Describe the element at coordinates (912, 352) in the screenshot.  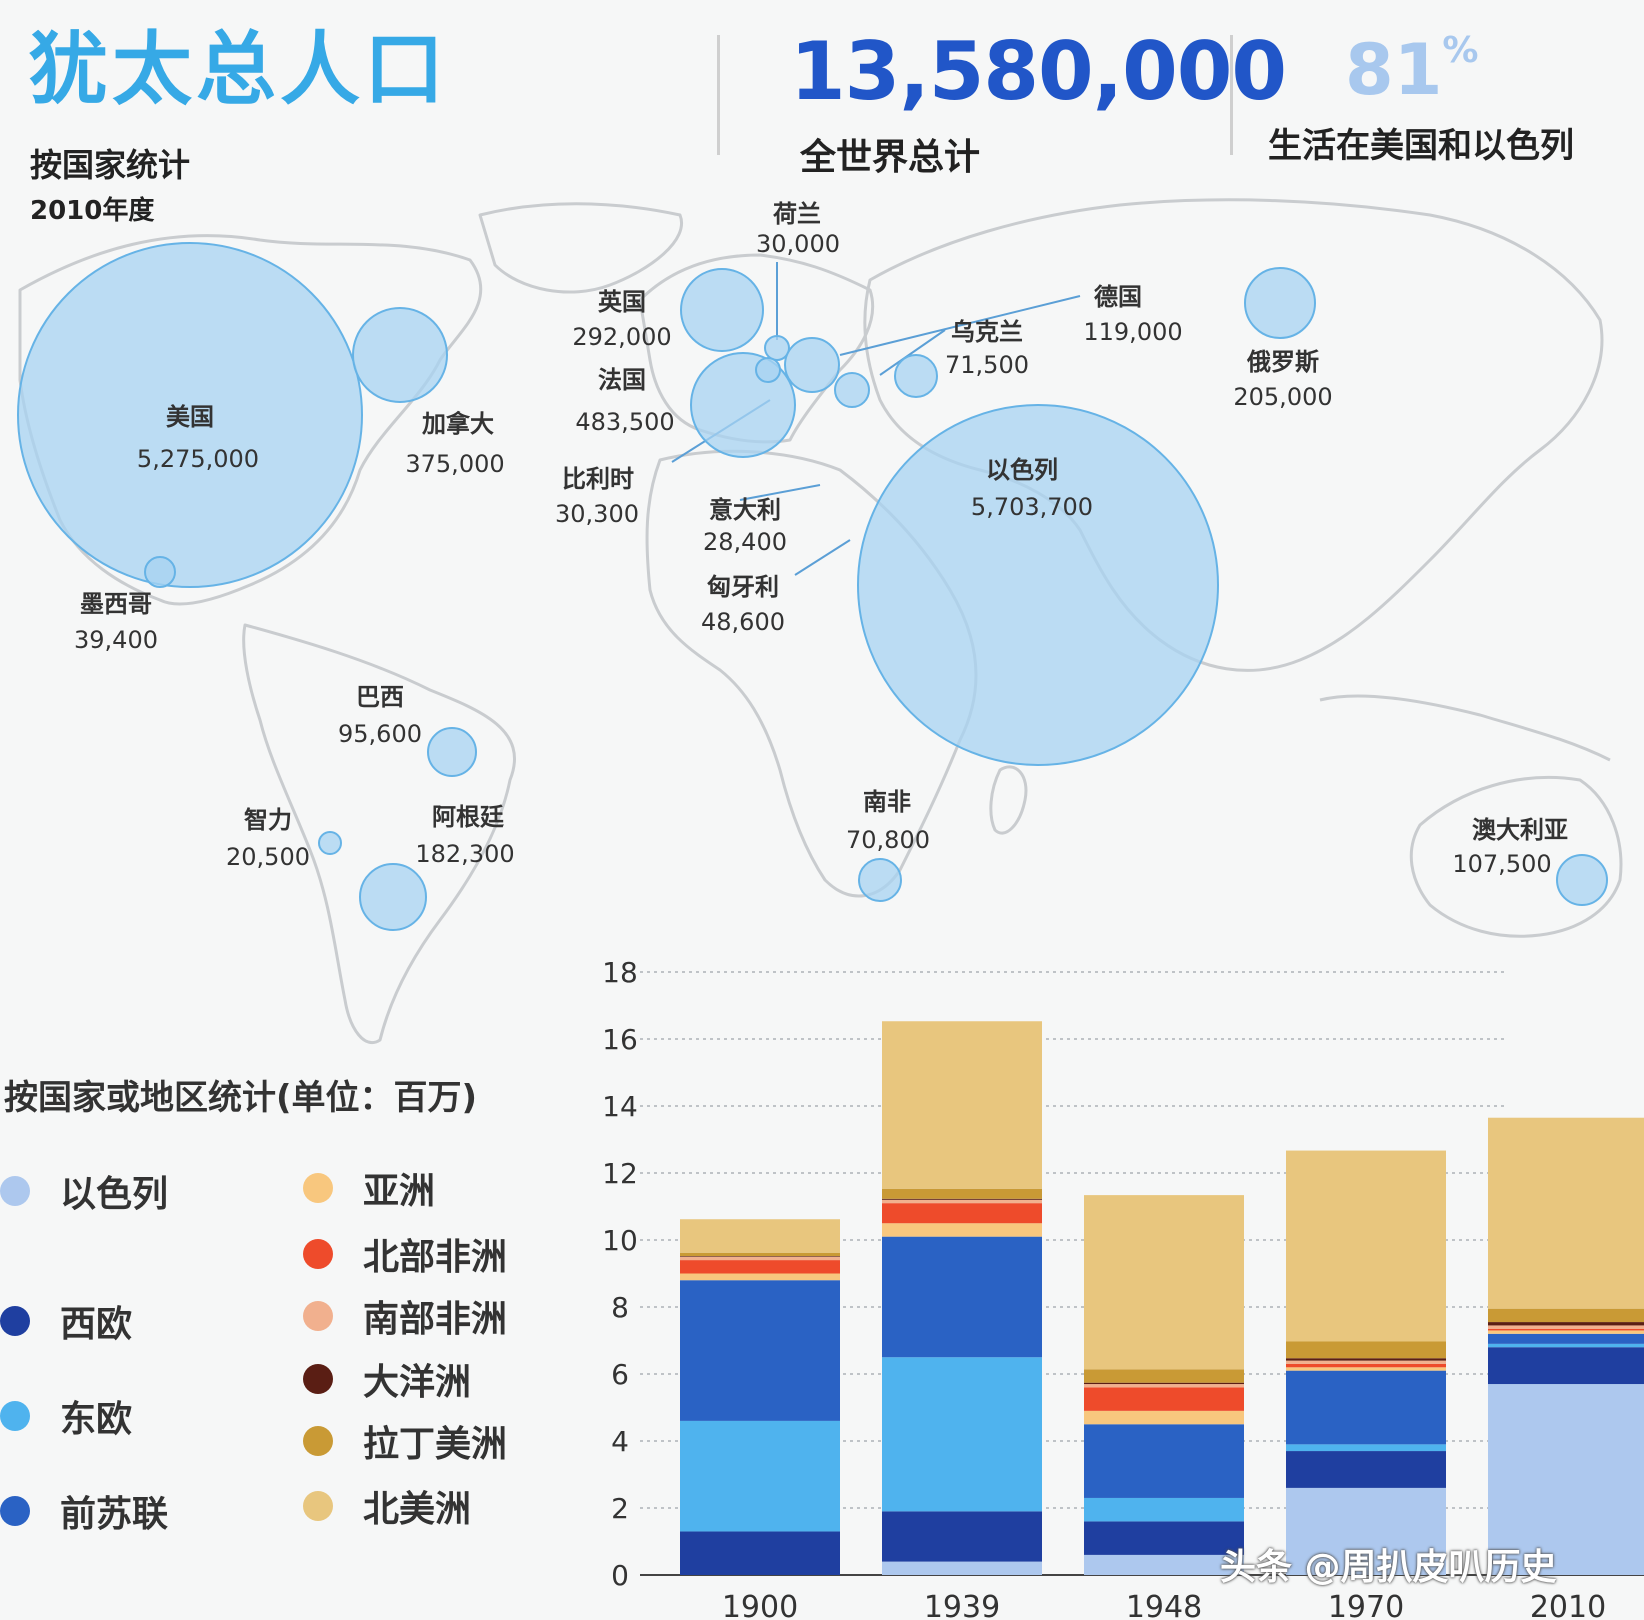
I see `leader-ukraine` at that location.